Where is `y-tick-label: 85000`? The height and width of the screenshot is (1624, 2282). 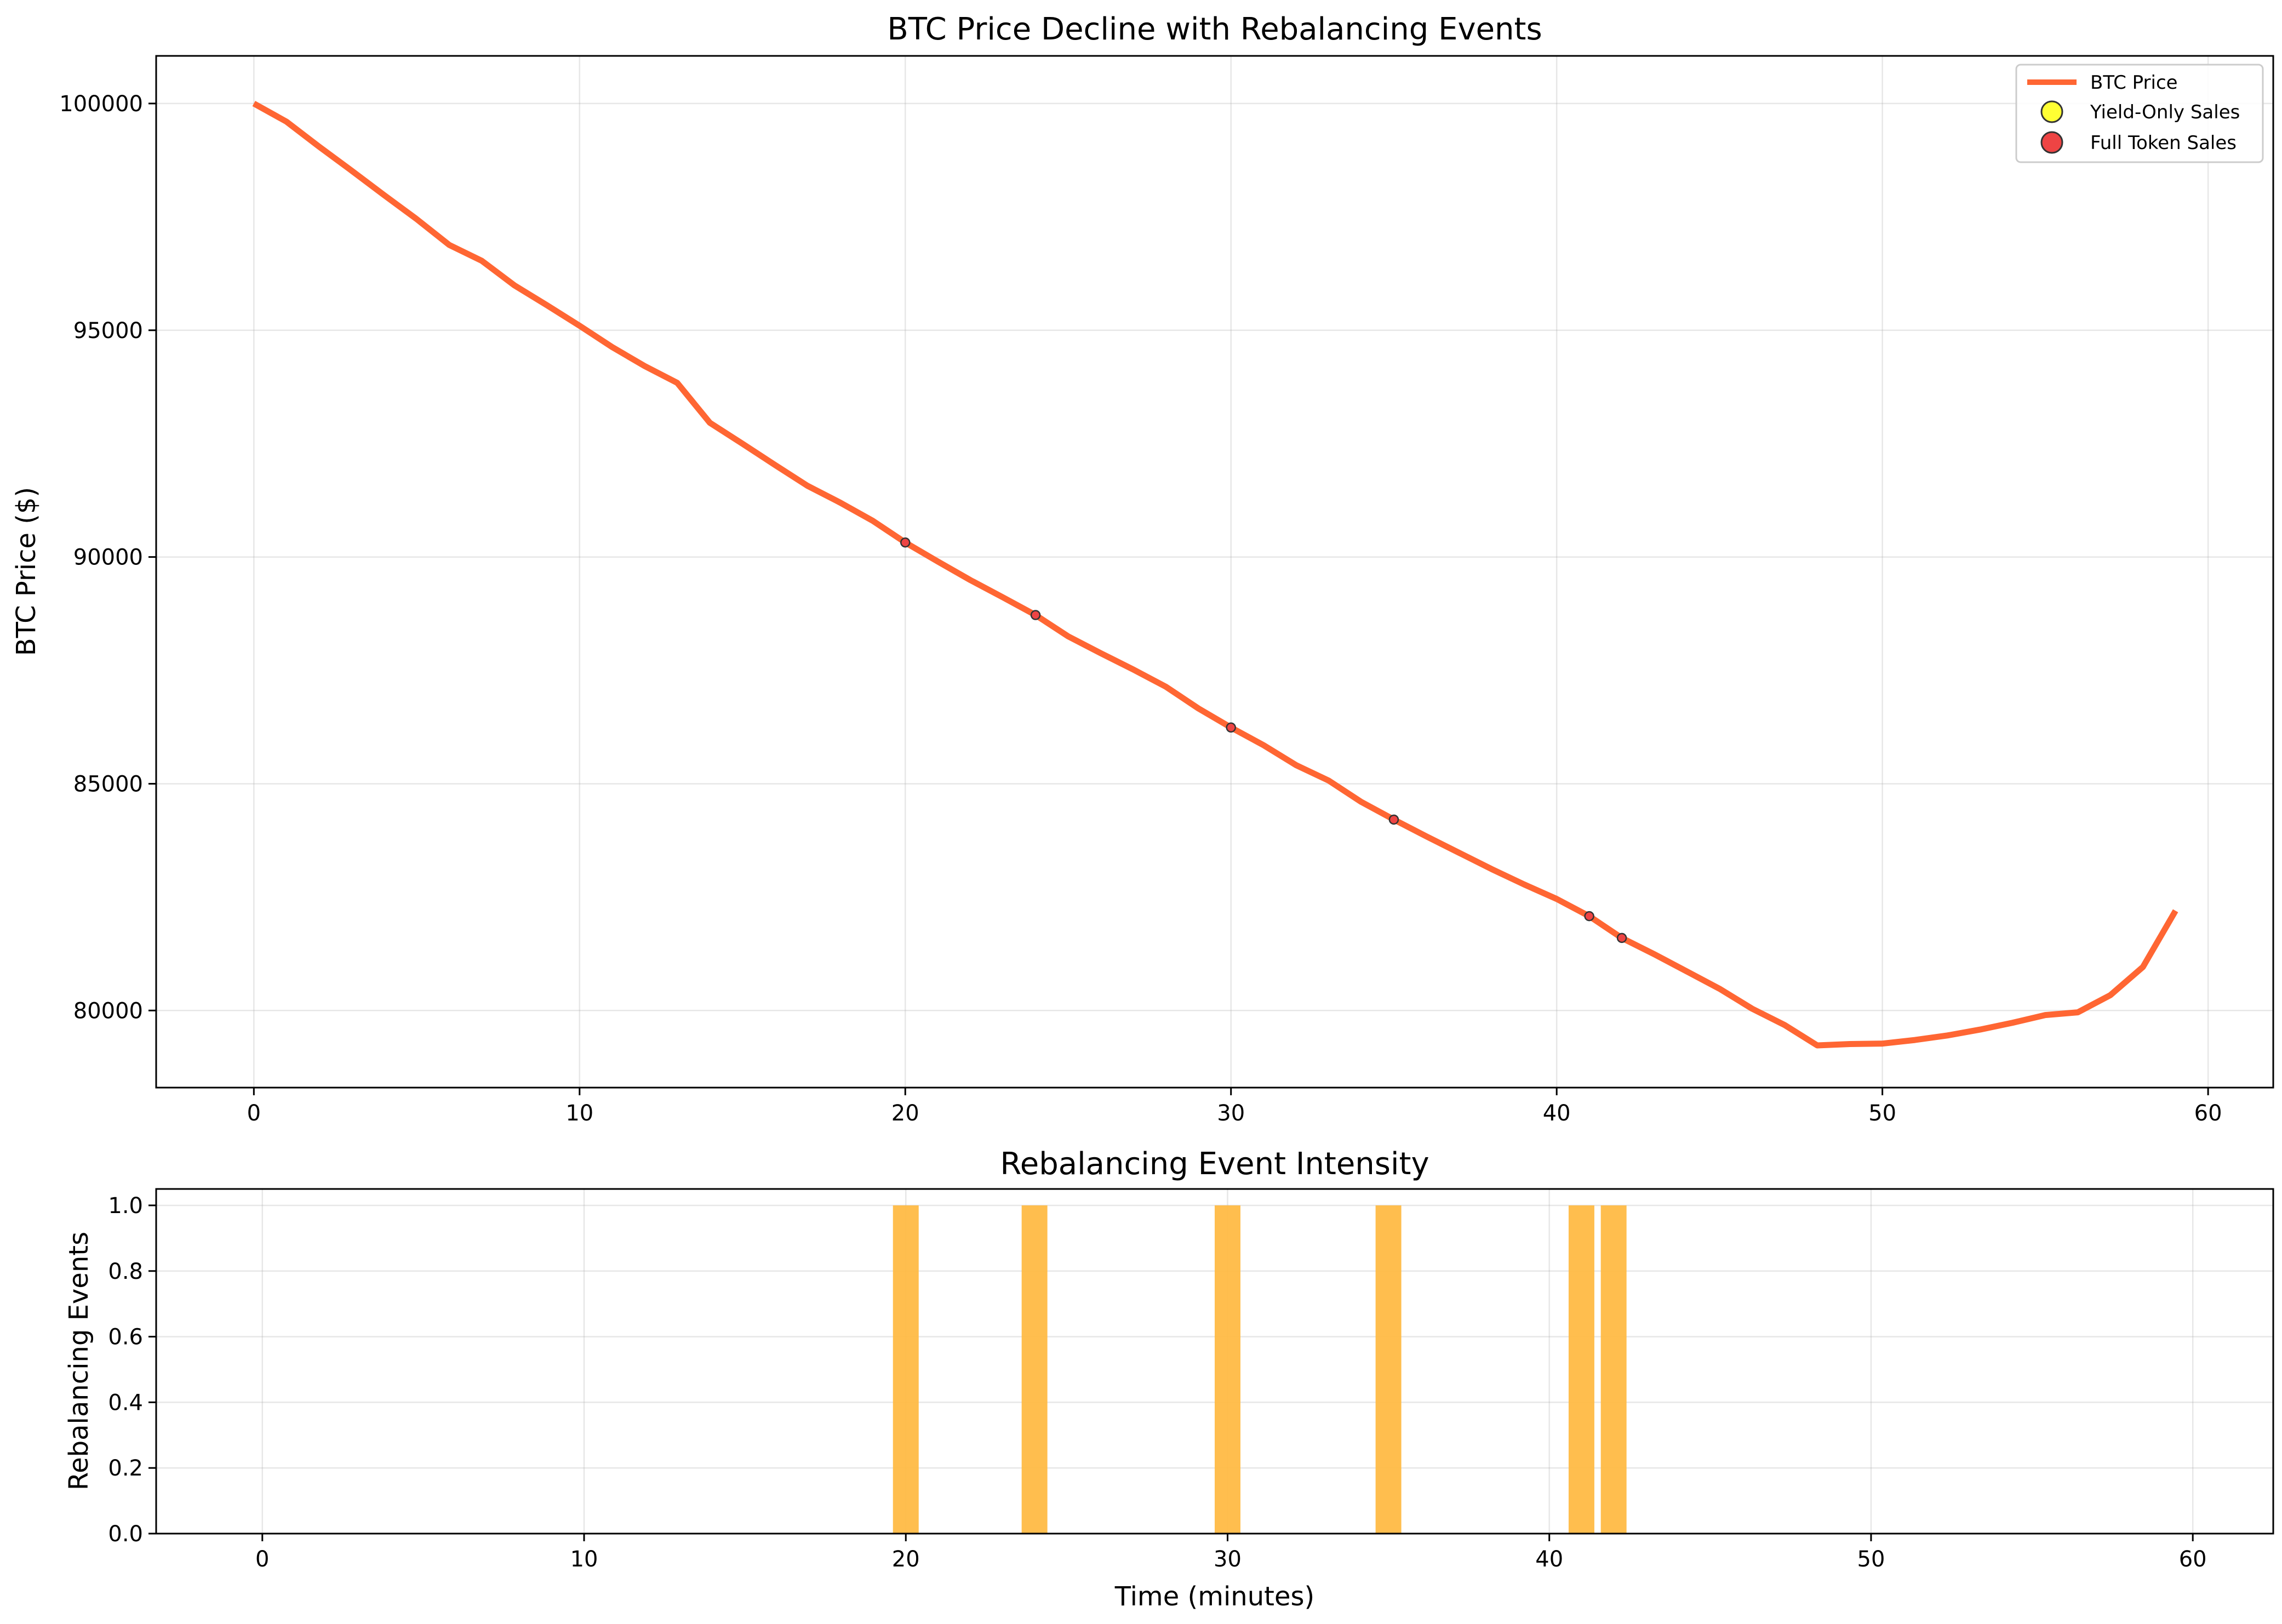 y-tick-label: 85000 is located at coordinates (108, 784).